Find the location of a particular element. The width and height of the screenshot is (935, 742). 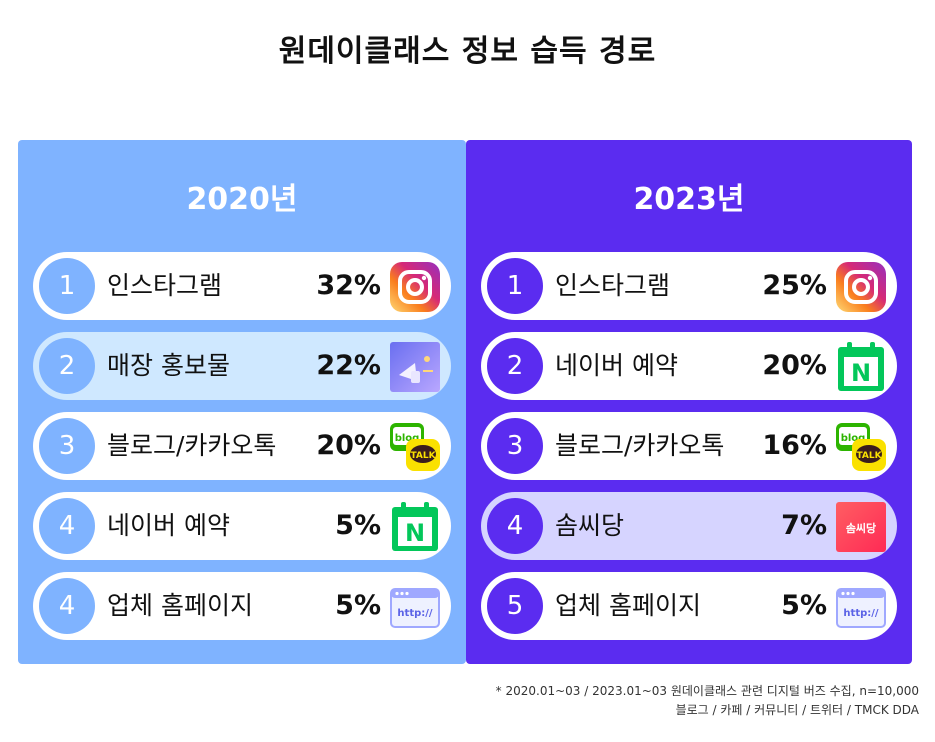

panel-year-2020: 2020년 is located at coordinates (242, 199).